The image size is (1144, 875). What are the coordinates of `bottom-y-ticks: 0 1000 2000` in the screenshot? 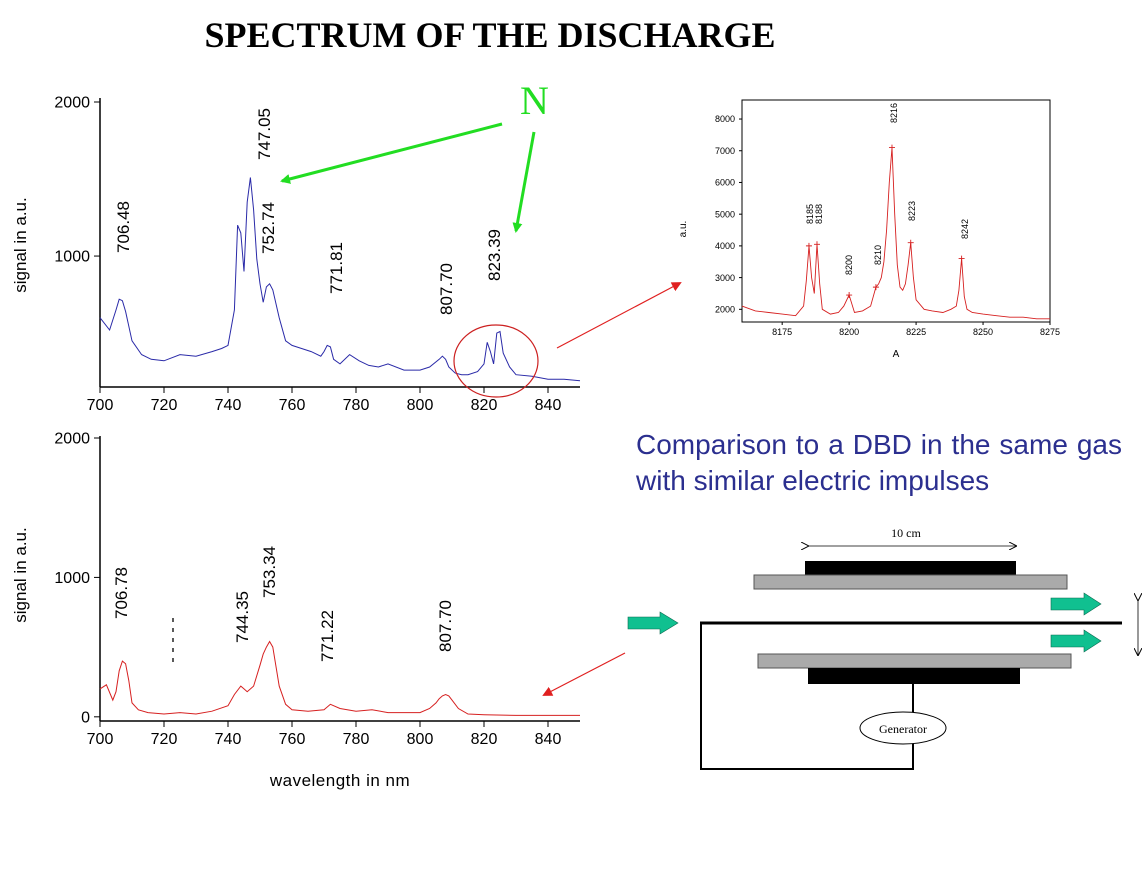 It's located at (77, 578).